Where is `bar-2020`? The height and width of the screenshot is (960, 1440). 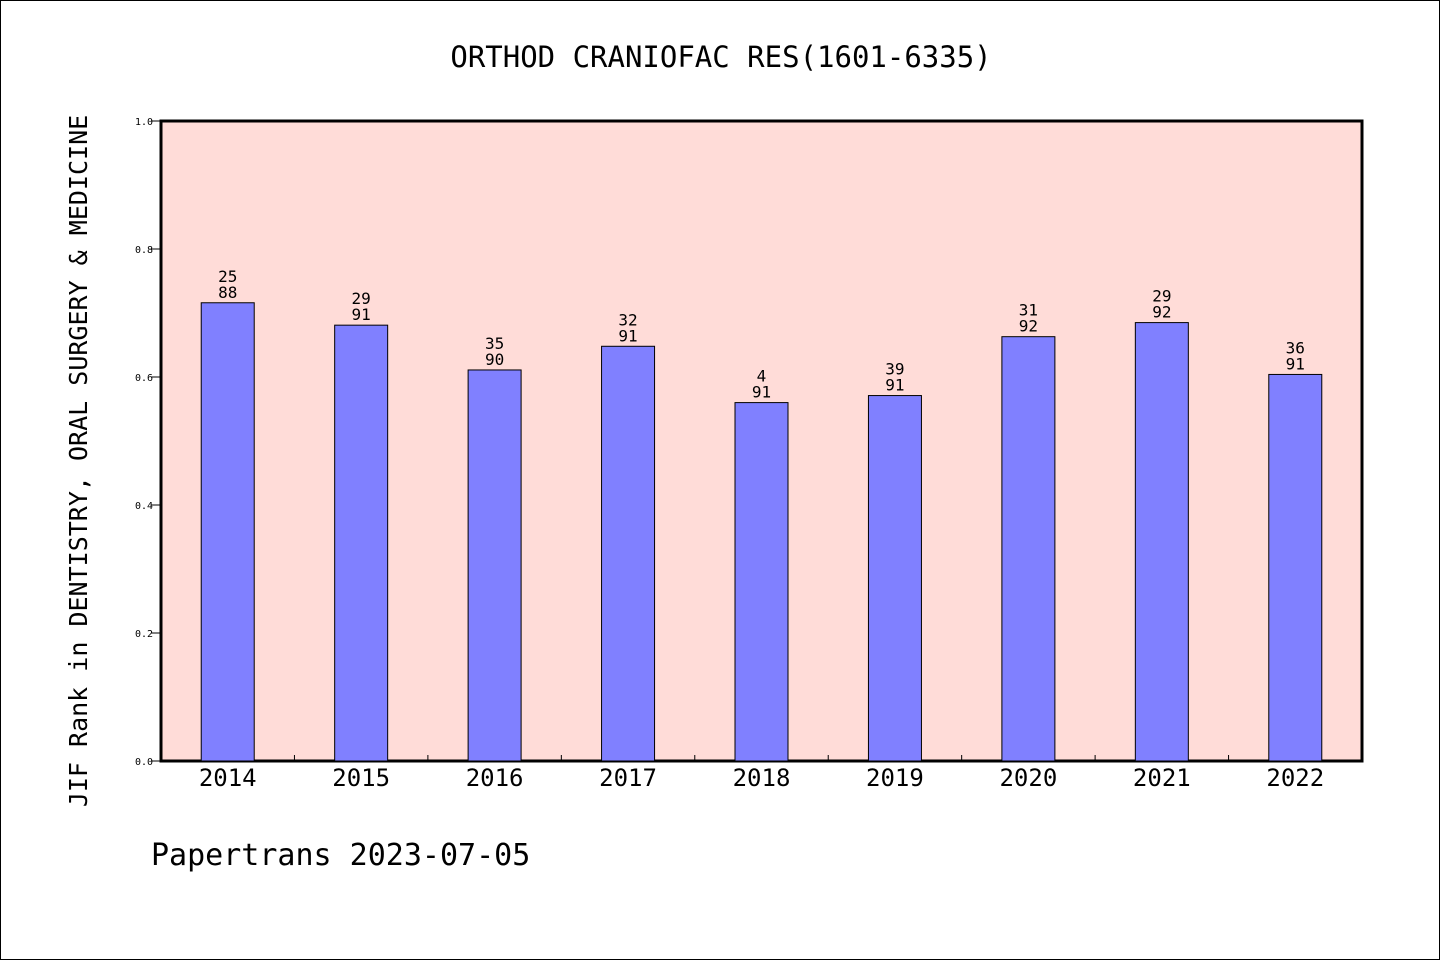
bar-2020 is located at coordinates (1028, 549).